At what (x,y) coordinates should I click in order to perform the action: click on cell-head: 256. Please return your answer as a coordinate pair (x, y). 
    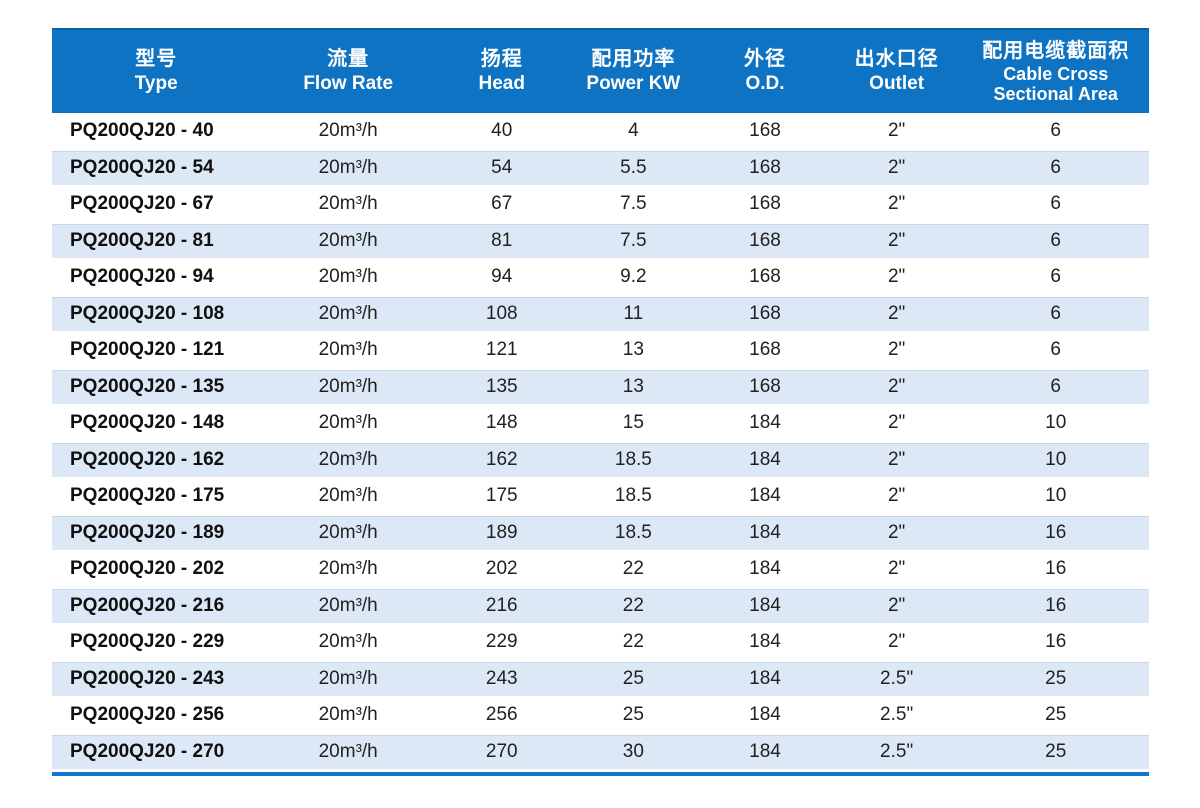
    Looking at the image, I should click on (501, 714).